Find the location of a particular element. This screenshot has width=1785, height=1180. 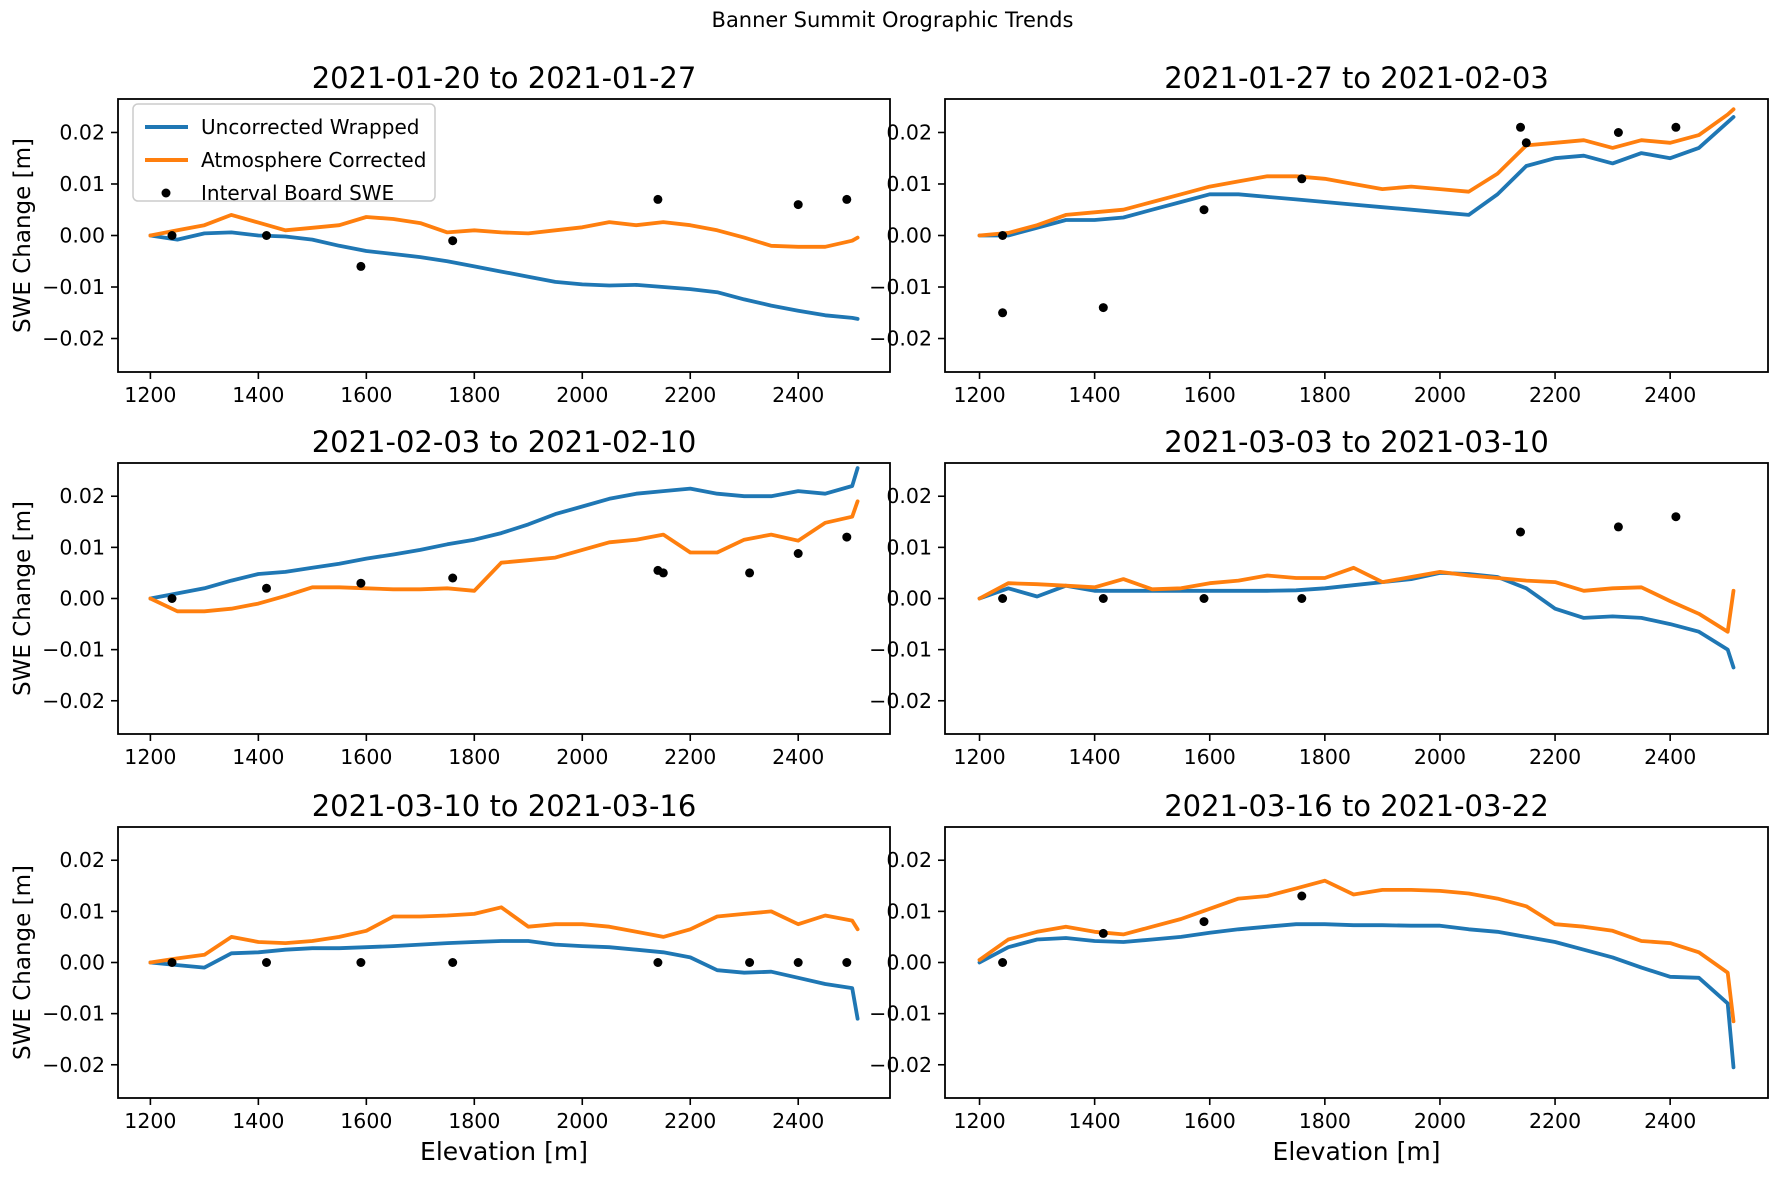

subplot-title: 2021-03-10 to 2021-03-16 is located at coordinates (504, 806).